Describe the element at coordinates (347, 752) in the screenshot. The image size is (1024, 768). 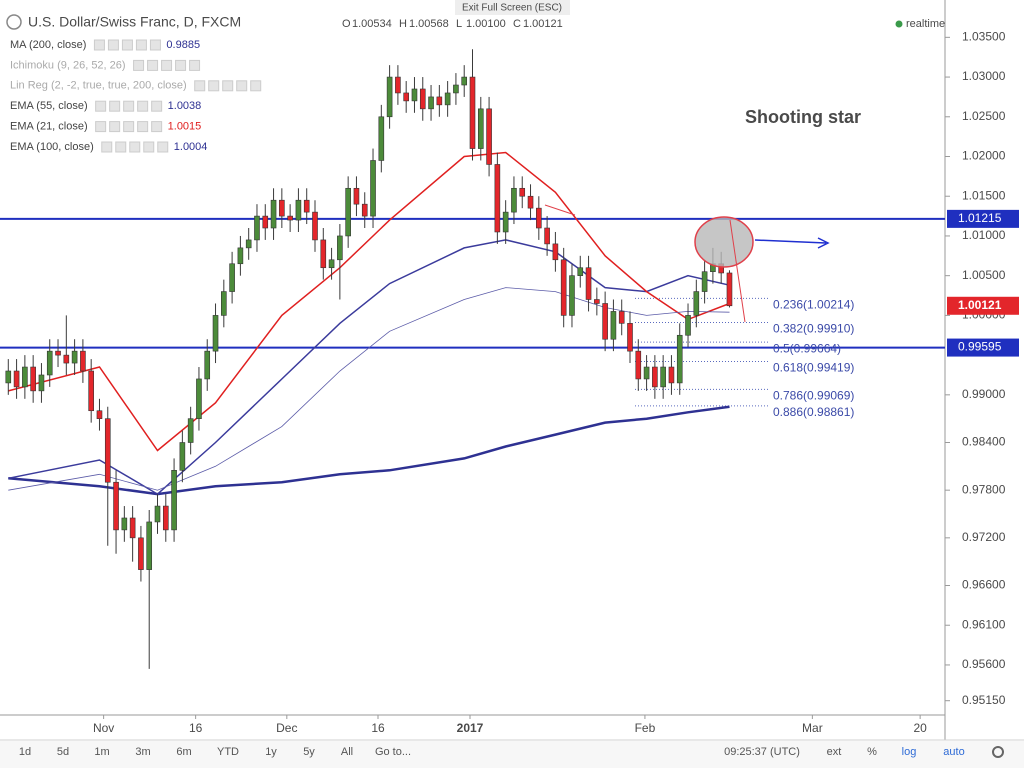
I see `toolbar-item: All` at that location.